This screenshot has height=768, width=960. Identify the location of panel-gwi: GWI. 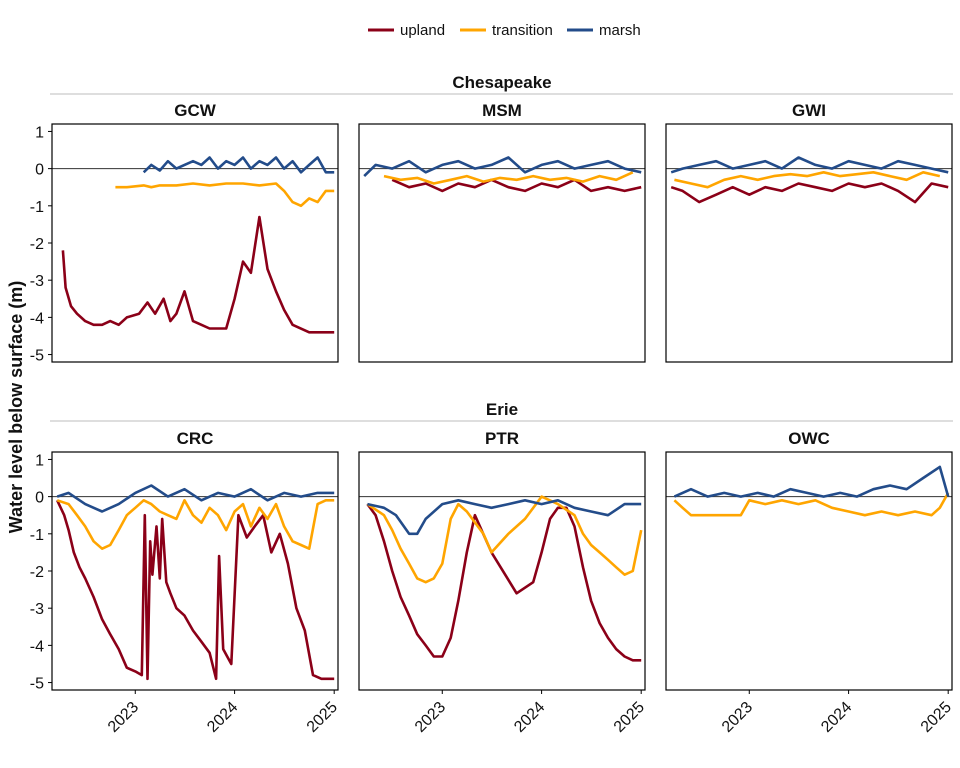
(809, 232).